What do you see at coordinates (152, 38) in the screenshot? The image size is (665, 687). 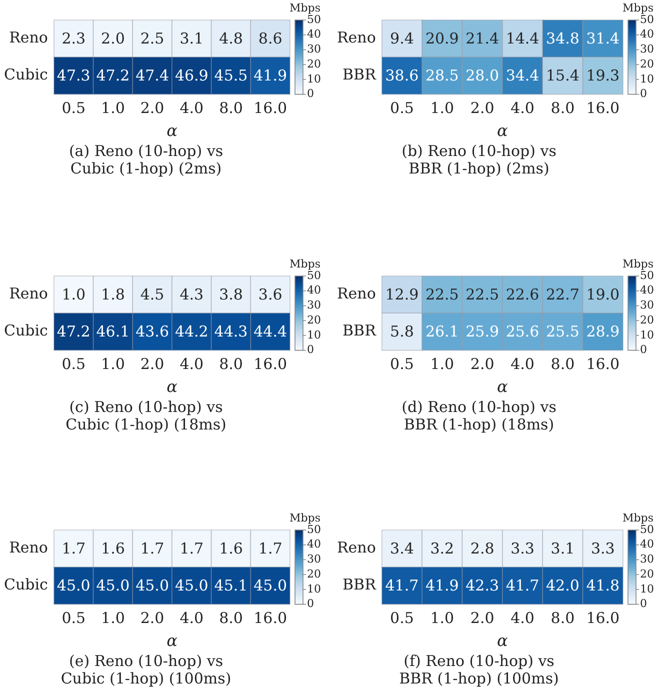 I see `data-label: 2.5` at bounding box center [152, 38].